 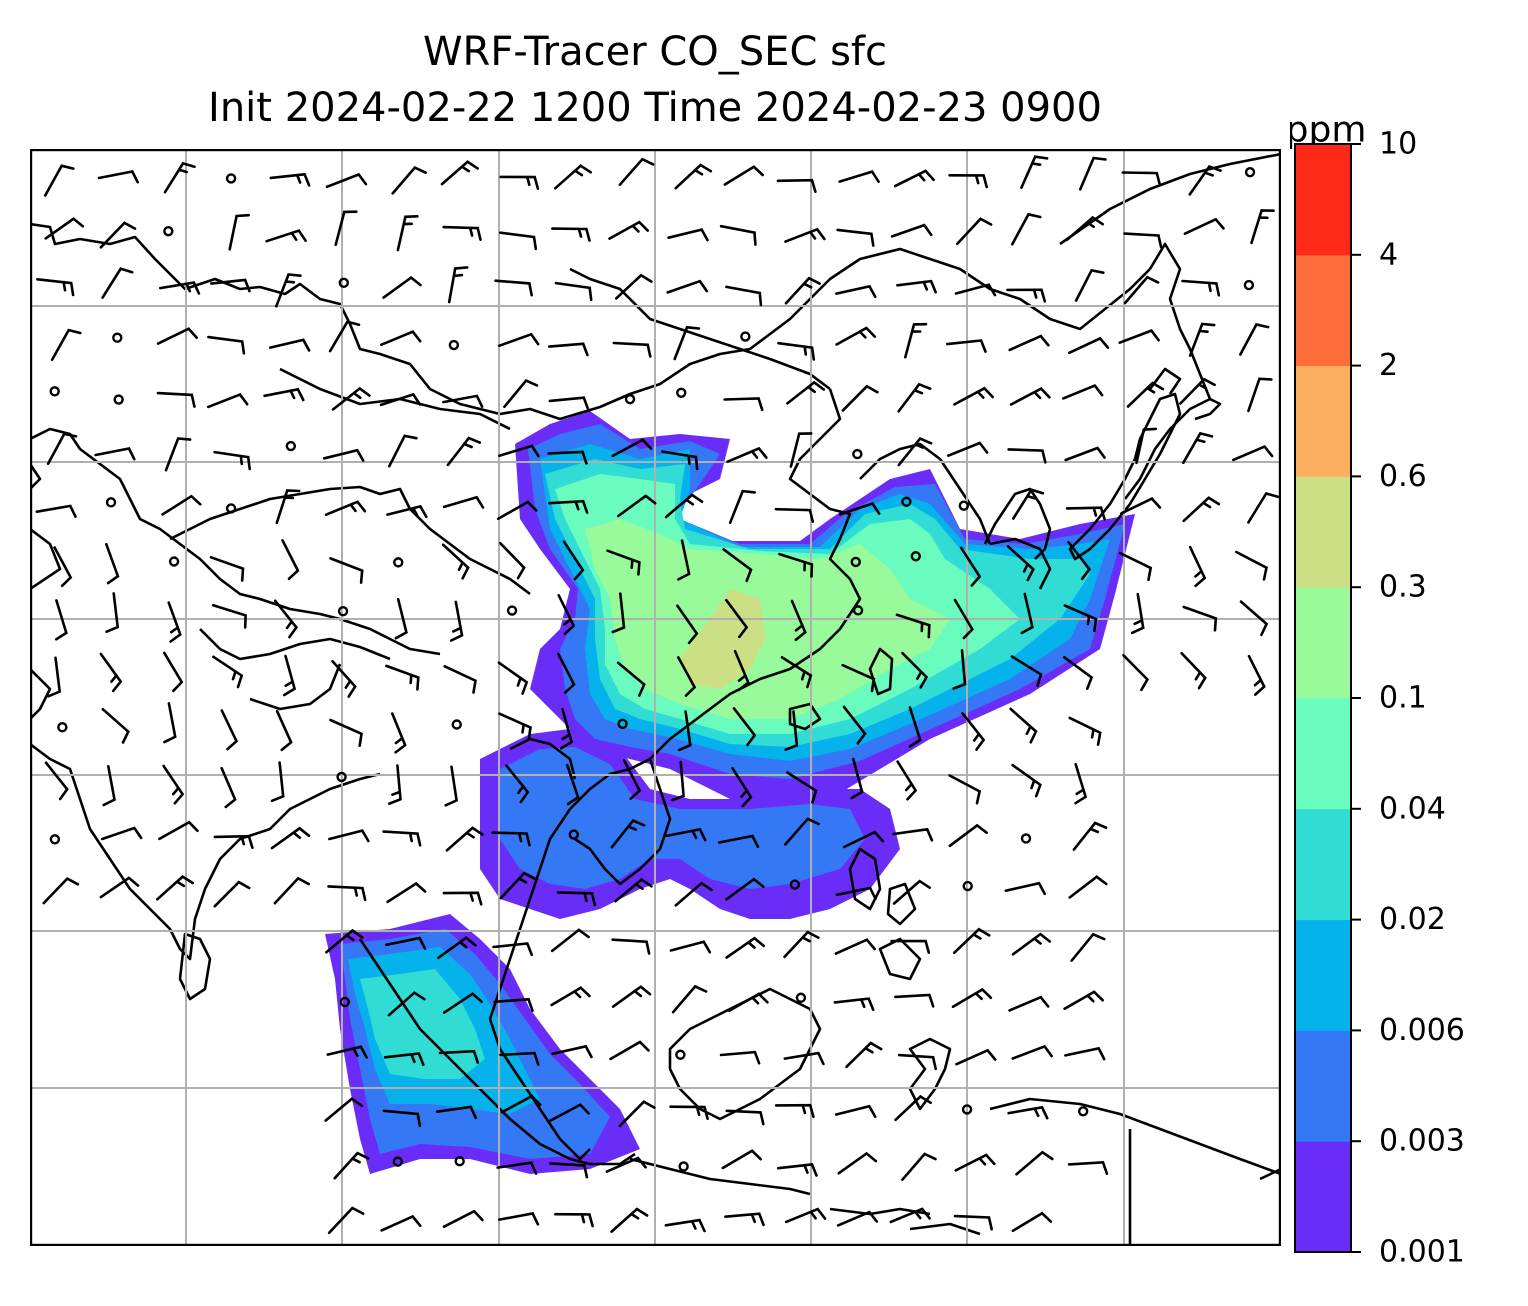 What do you see at coordinates (655, 52) in the screenshot?
I see `figure-title: WRF-Tracer CO_SEC sfc` at bounding box center [655, 52].